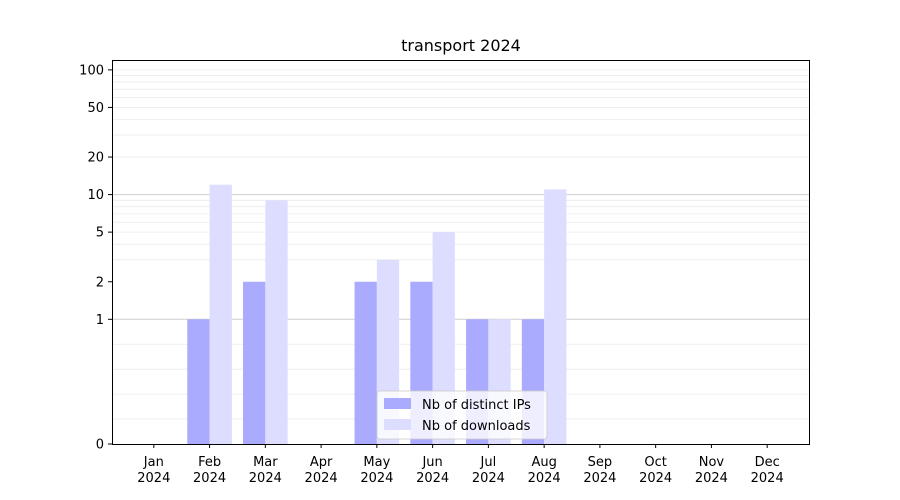 Image resolution: width=900 pixels, height=500 pixels. Describe the element at coordinates (100, 233) in the screenshot. I see `y-tick-label: 5` at that location.